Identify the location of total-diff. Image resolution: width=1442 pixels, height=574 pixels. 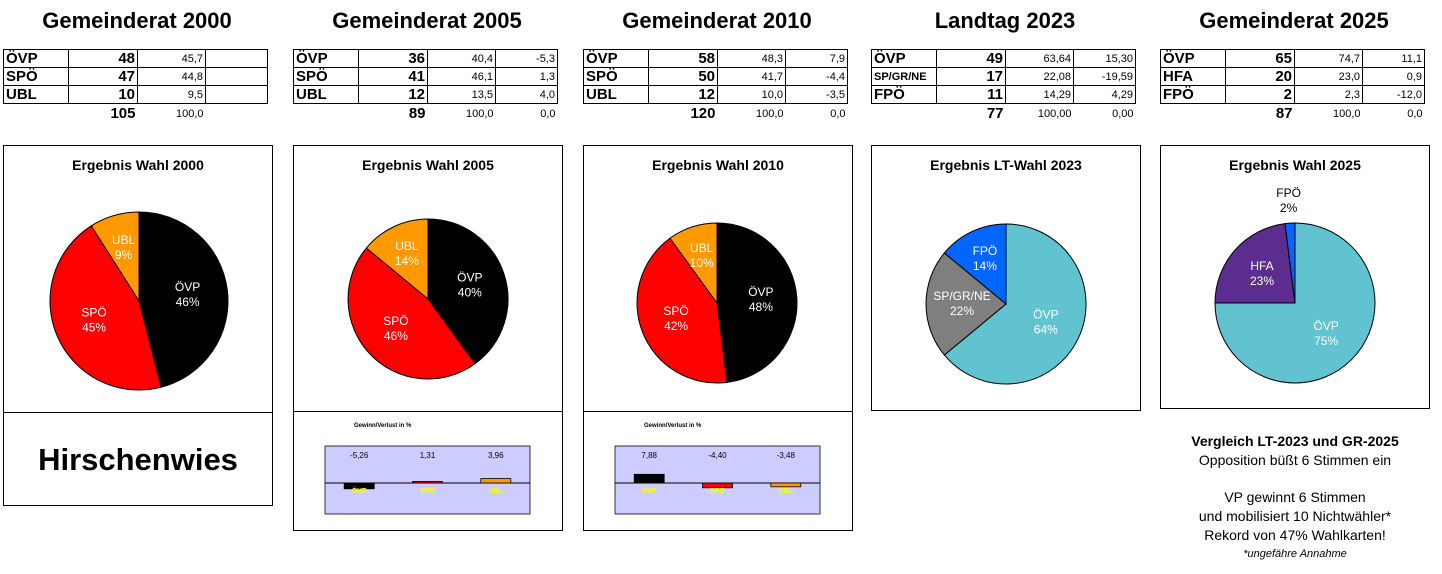
(237, 114).